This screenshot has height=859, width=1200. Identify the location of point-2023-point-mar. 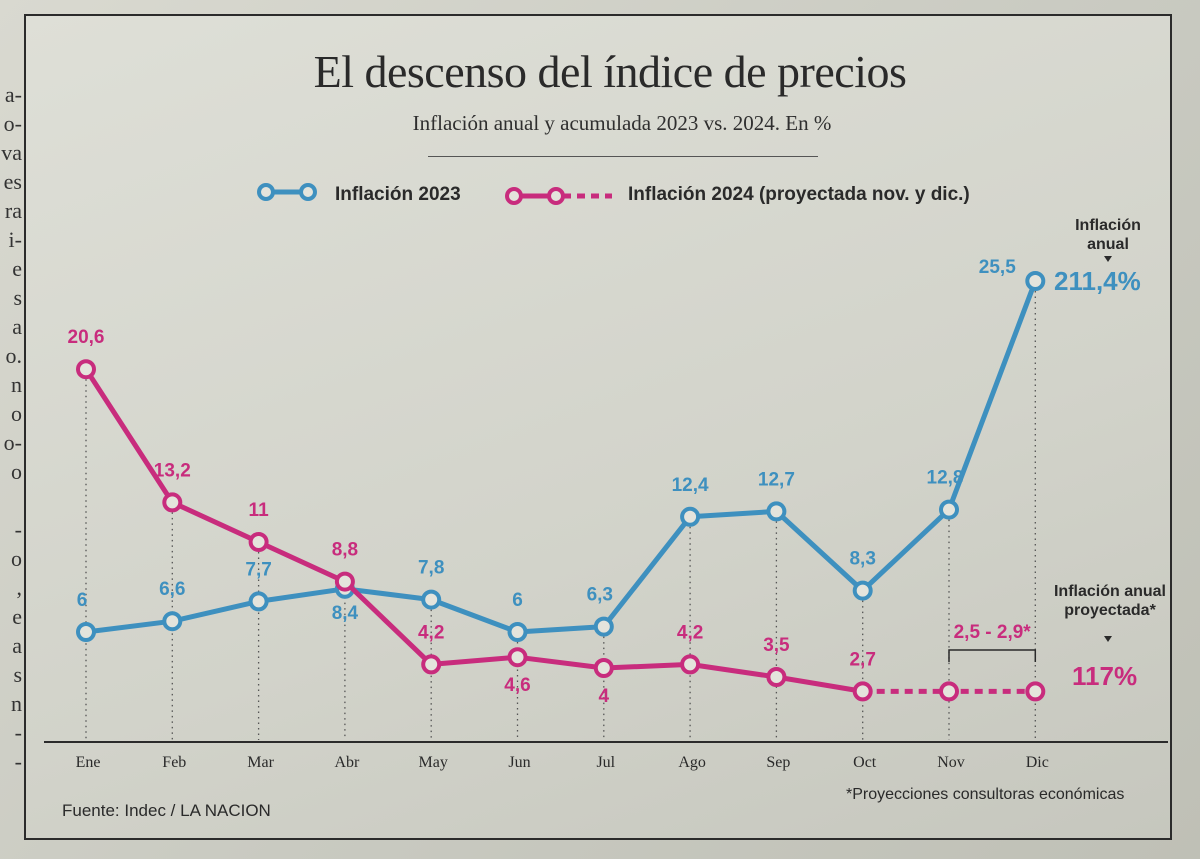
(258, 601).